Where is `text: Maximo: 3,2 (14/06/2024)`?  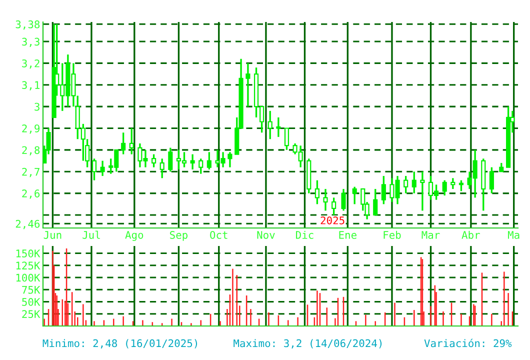
text: Maximo: 3,2 (14/06/2024) is located at coordinates (308, 343).